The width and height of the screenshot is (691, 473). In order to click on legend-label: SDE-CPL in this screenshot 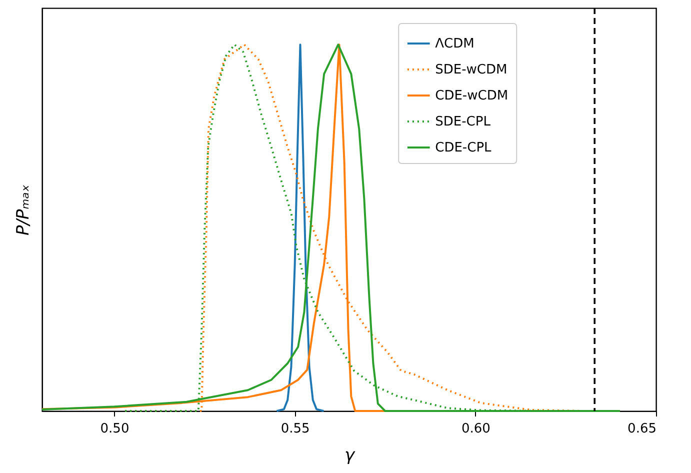, I will do `click(463, 122)`.